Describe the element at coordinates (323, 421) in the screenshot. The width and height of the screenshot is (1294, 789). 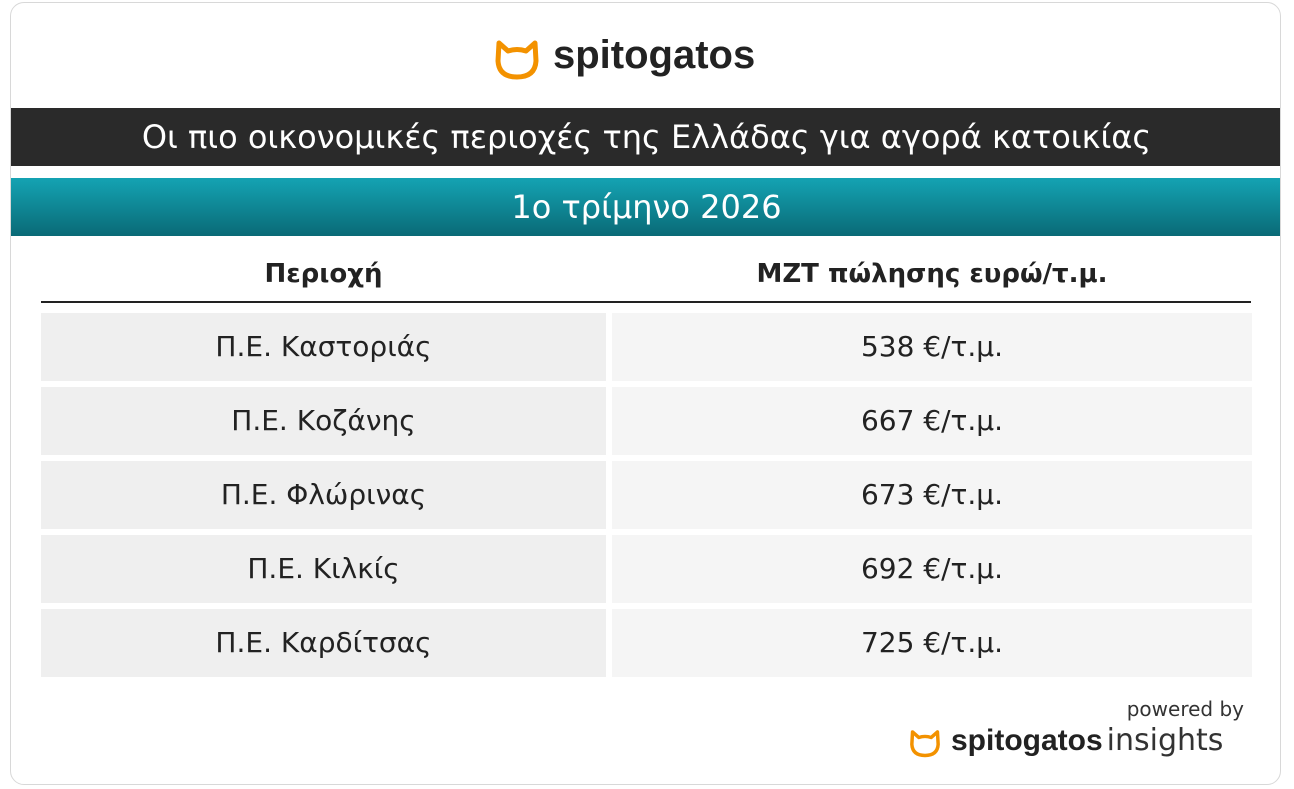
I see `region-cell: Π.Ε. Κοζάνης` at that location.